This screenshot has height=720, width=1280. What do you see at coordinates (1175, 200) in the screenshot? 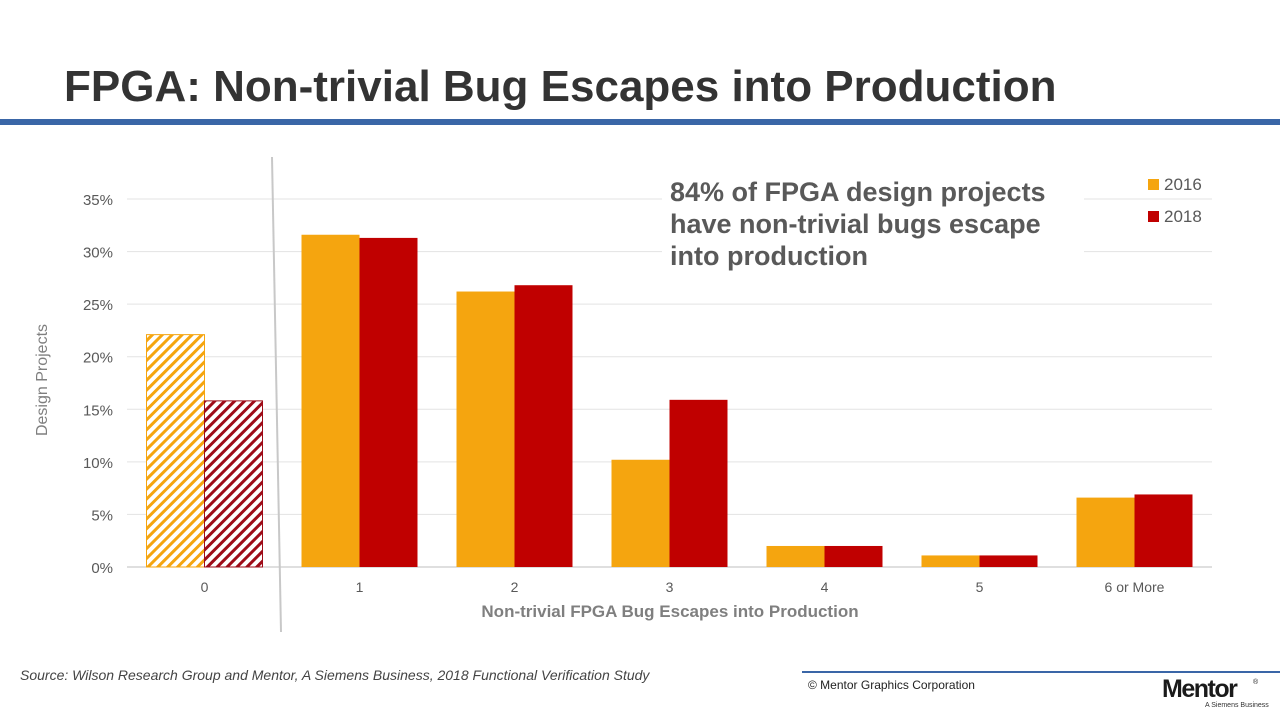
I see `legend: 2016 2018` at bounding box center [1175, 200].